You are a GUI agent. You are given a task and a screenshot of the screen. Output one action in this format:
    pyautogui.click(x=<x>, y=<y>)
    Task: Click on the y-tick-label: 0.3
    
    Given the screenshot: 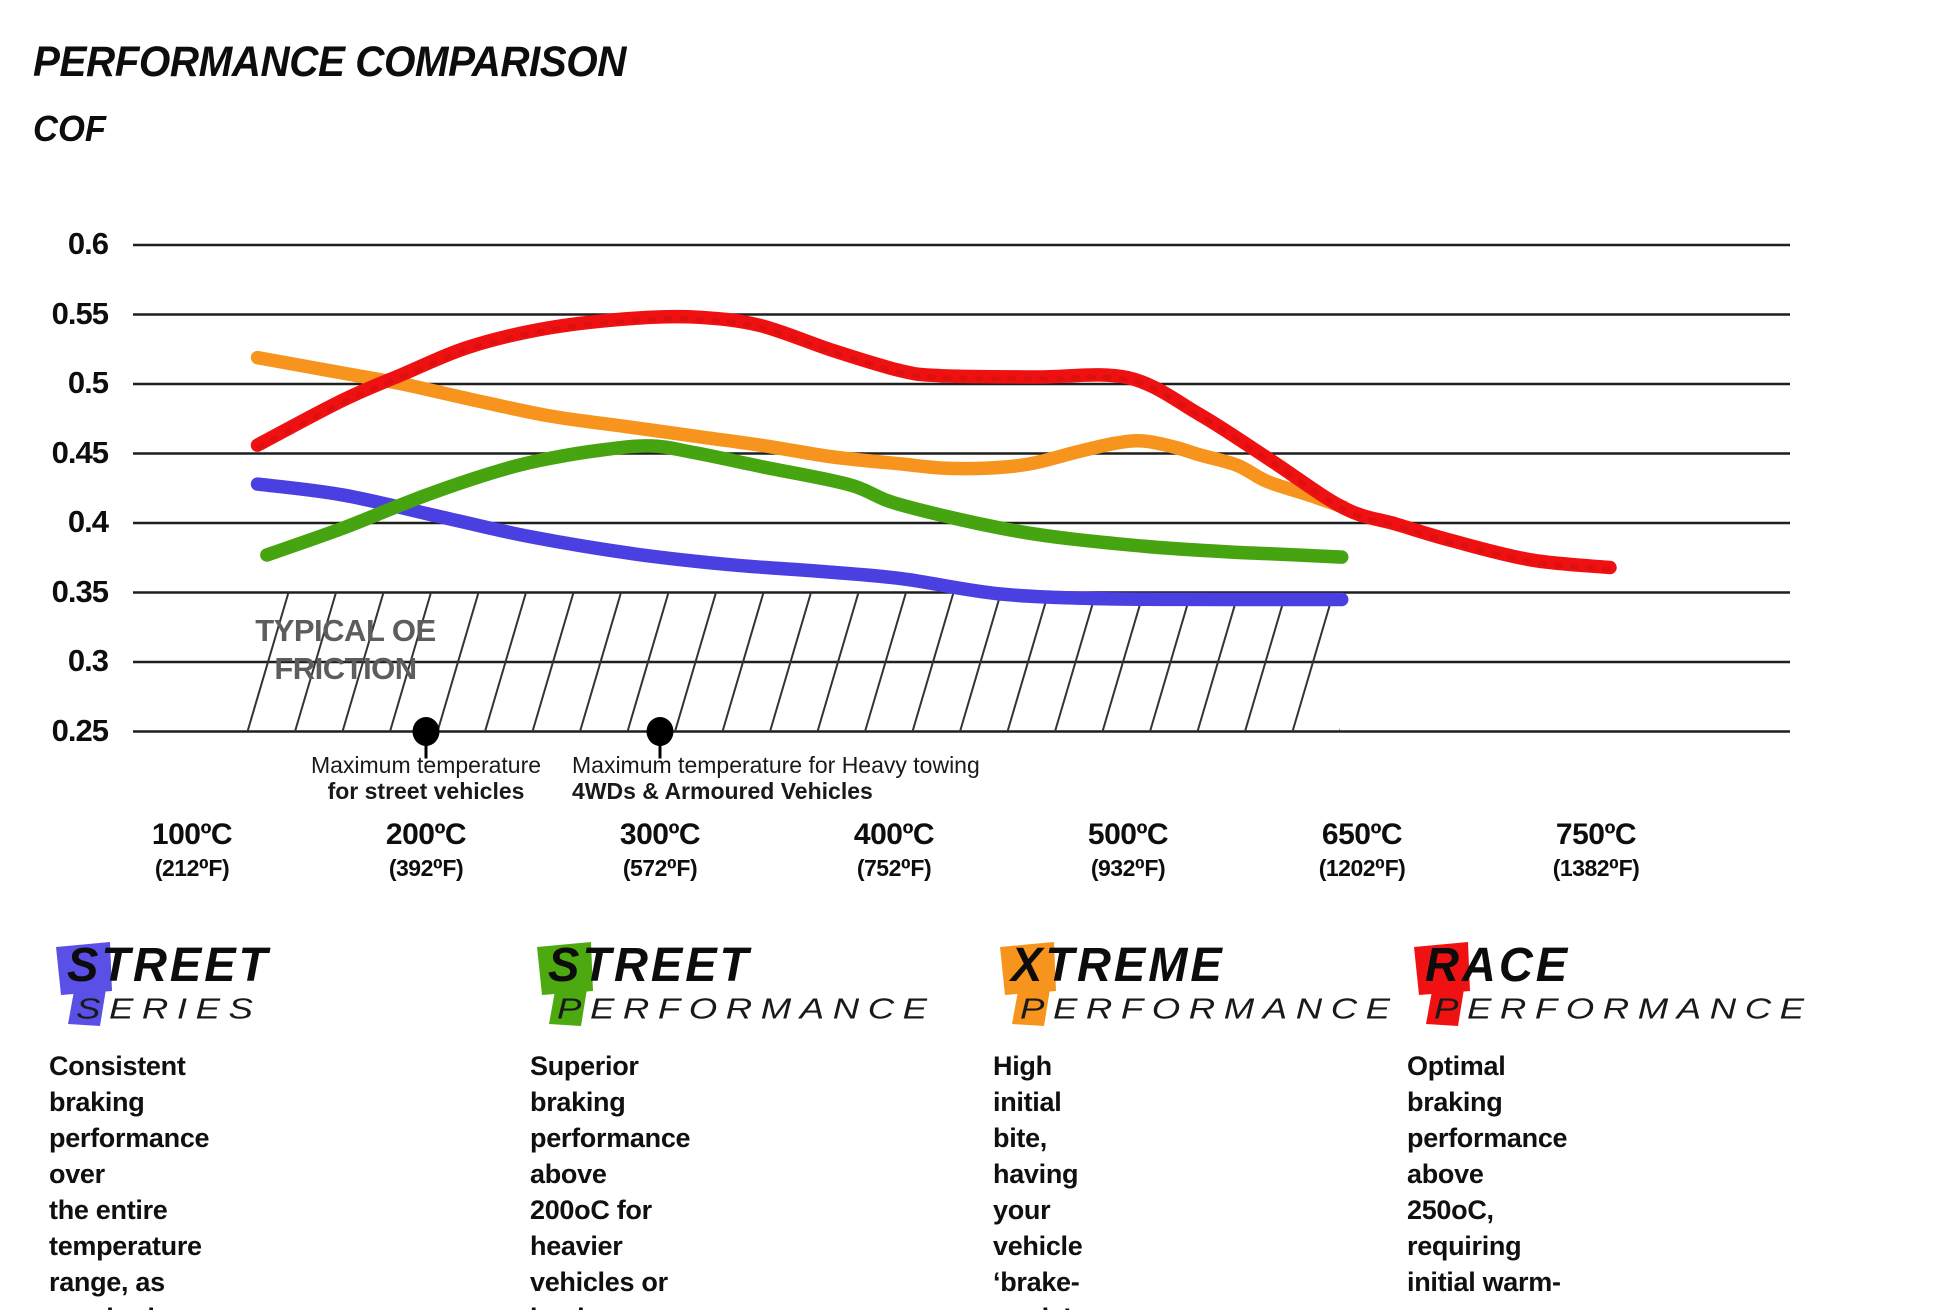 What is the action you would take?
    pyautogui.click(x=88, y=660)
    